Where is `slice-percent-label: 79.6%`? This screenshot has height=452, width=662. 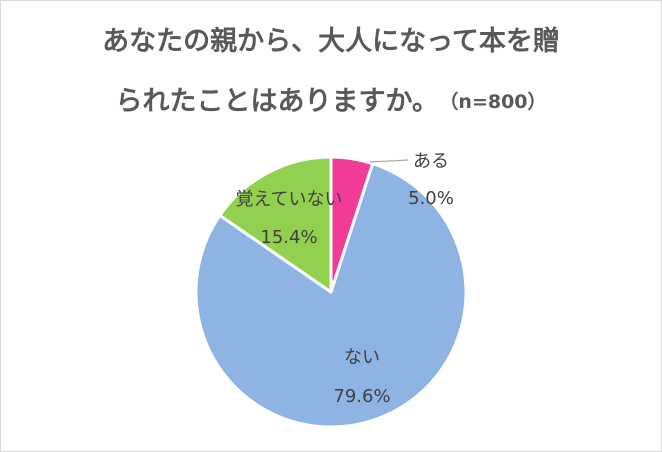 slice-percent-label: 79.6% is located at coordinates (361, 396).